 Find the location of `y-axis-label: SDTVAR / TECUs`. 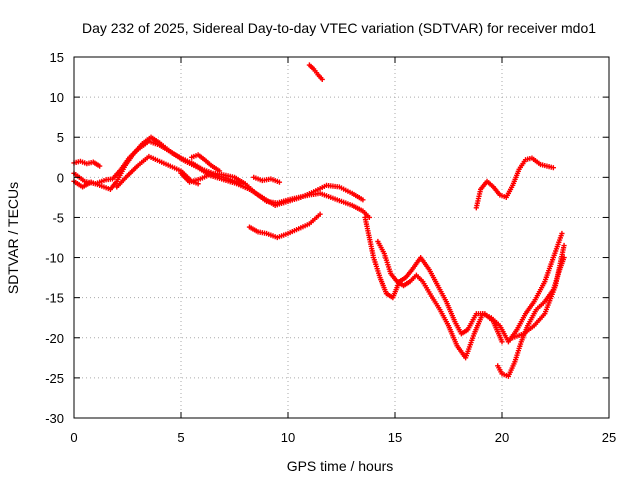

y-axis-label: SDTVAR / TECUs is located at coordinates (13, 238).